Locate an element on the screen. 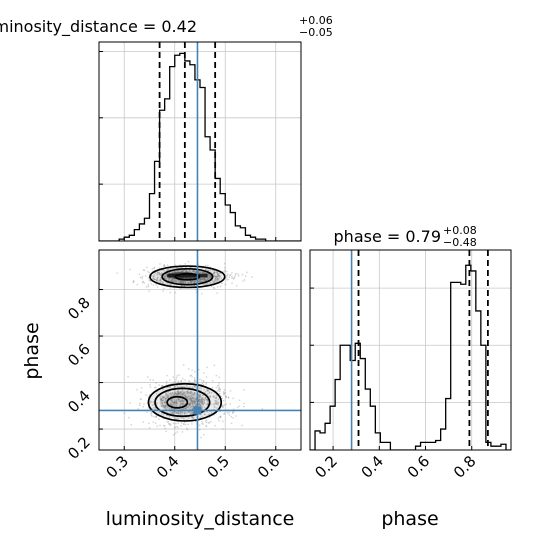 The width and height of the screenshot is (550, 550). ticks-hist-luminosity is located at coordinates (188, 145).